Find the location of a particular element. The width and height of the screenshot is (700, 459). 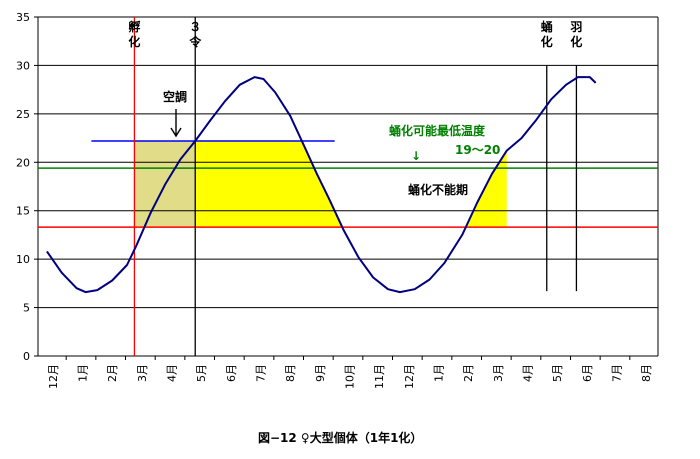

vline-label-hatch-1: 化 is located at coordinates (134, 41).